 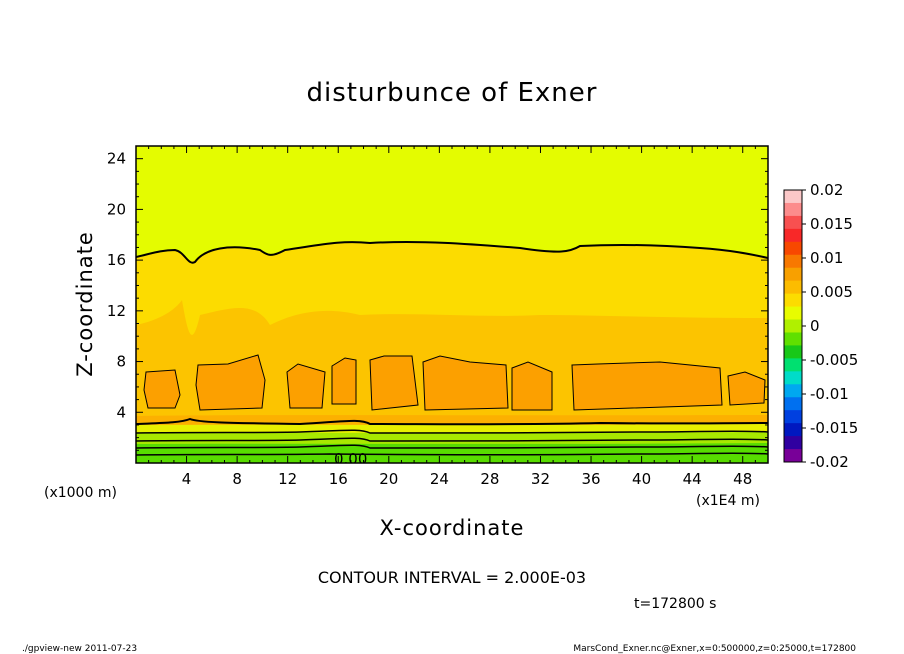 What do you see at coordinates (350, 459) in the screenshot?
I see `contour-label: 0.00` at bounding box center [350, 459].